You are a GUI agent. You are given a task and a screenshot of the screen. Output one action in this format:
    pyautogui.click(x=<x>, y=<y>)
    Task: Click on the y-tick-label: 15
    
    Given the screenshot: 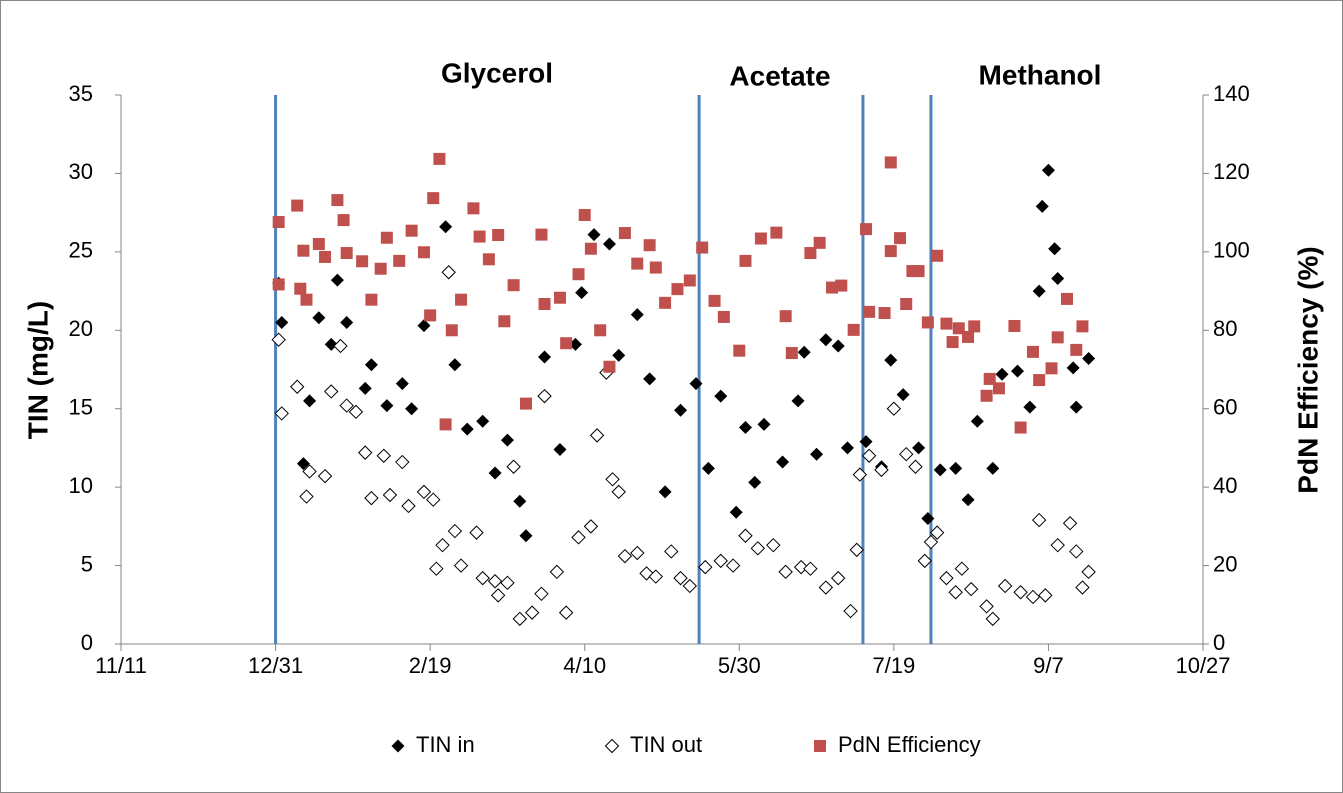 What is the action you would take?
    pyautogui.click(x=81, y=407)
    